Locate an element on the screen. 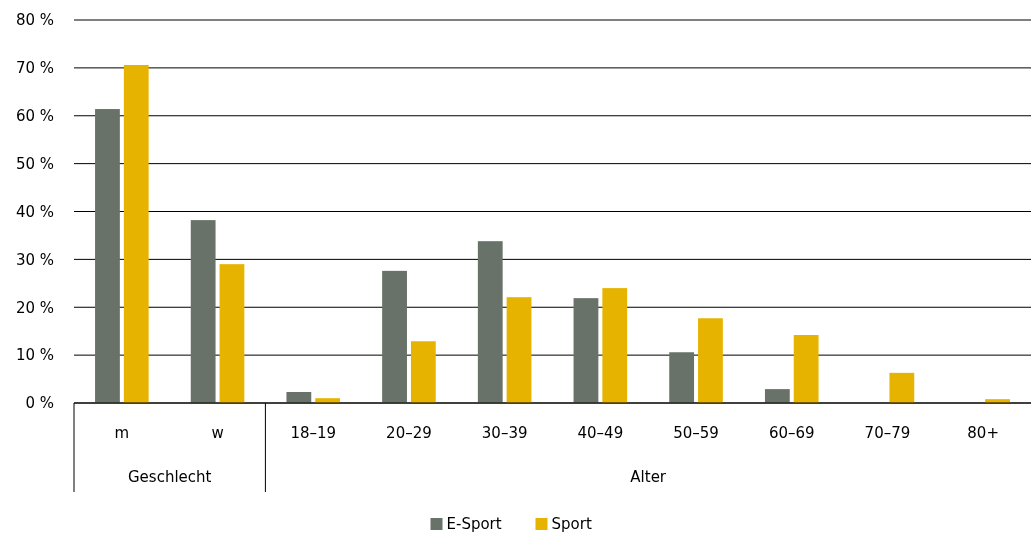  x-tick-label: 80+ is located at coordinates (983, 433).